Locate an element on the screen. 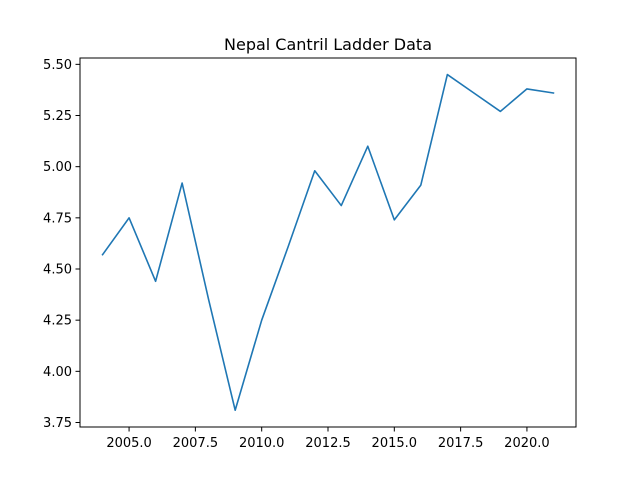  y-tick-label: 4.00 is located at coordinates (57, 372).